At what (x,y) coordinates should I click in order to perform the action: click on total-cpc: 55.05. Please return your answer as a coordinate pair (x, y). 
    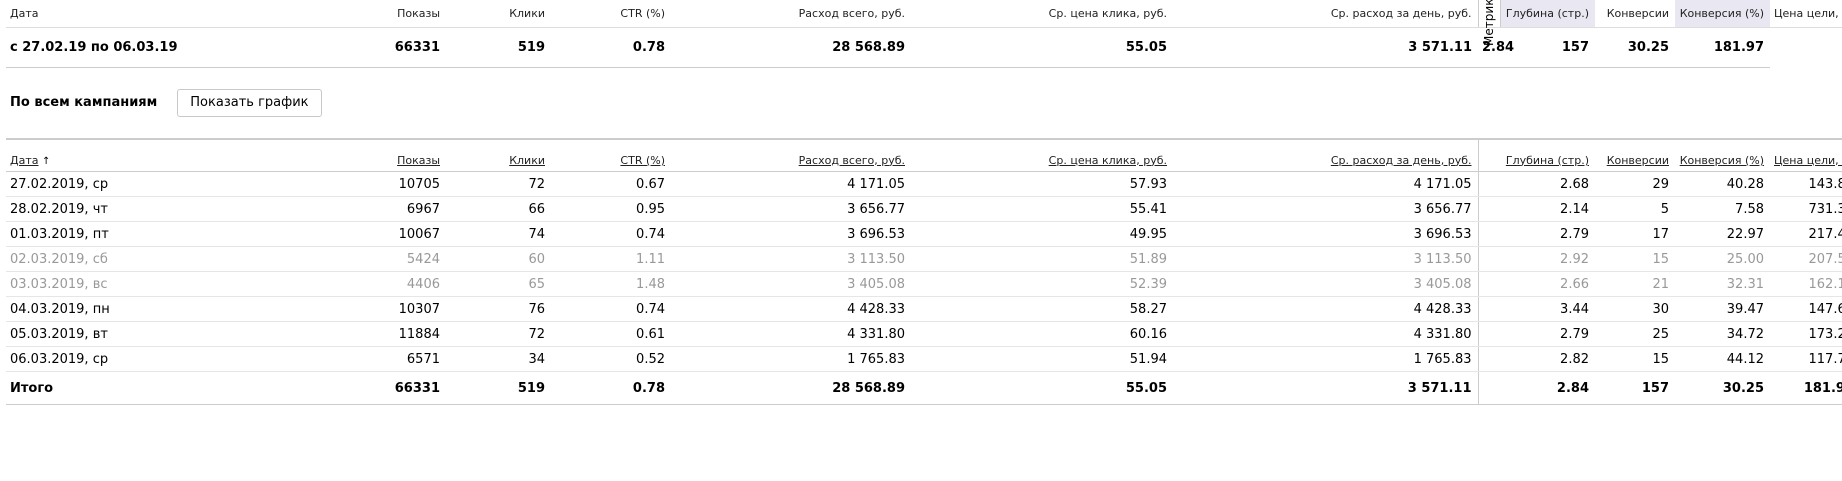
    Looking at the image, I should click on (1042, 388).